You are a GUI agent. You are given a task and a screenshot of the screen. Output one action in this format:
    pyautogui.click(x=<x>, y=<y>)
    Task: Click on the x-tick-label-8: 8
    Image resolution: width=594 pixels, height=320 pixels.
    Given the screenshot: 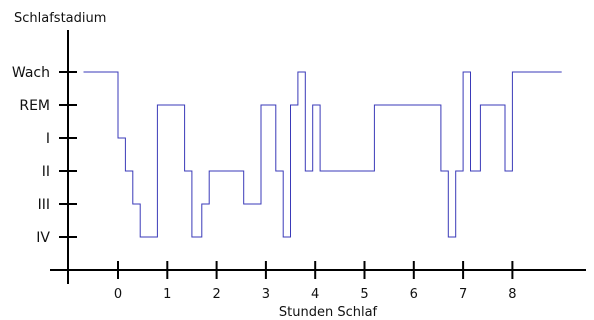 What is the action you would take?
    pyautogui.click(x=512, y=294)
    